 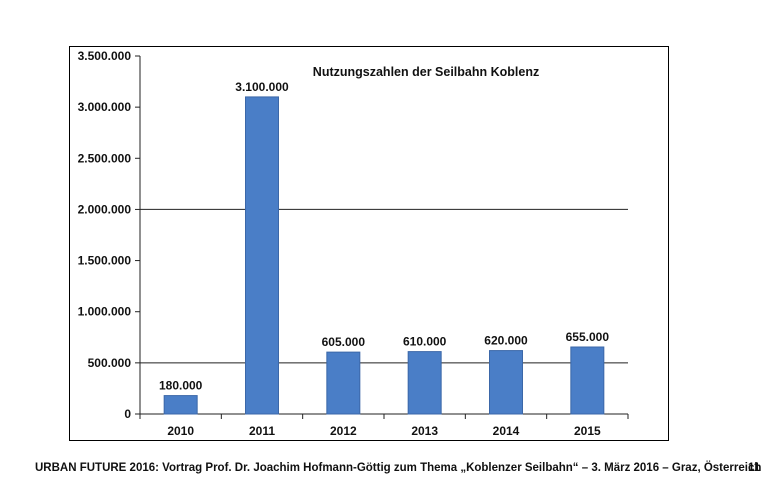 I want to click on data-label: 610.000, so click(x=425, y=342).